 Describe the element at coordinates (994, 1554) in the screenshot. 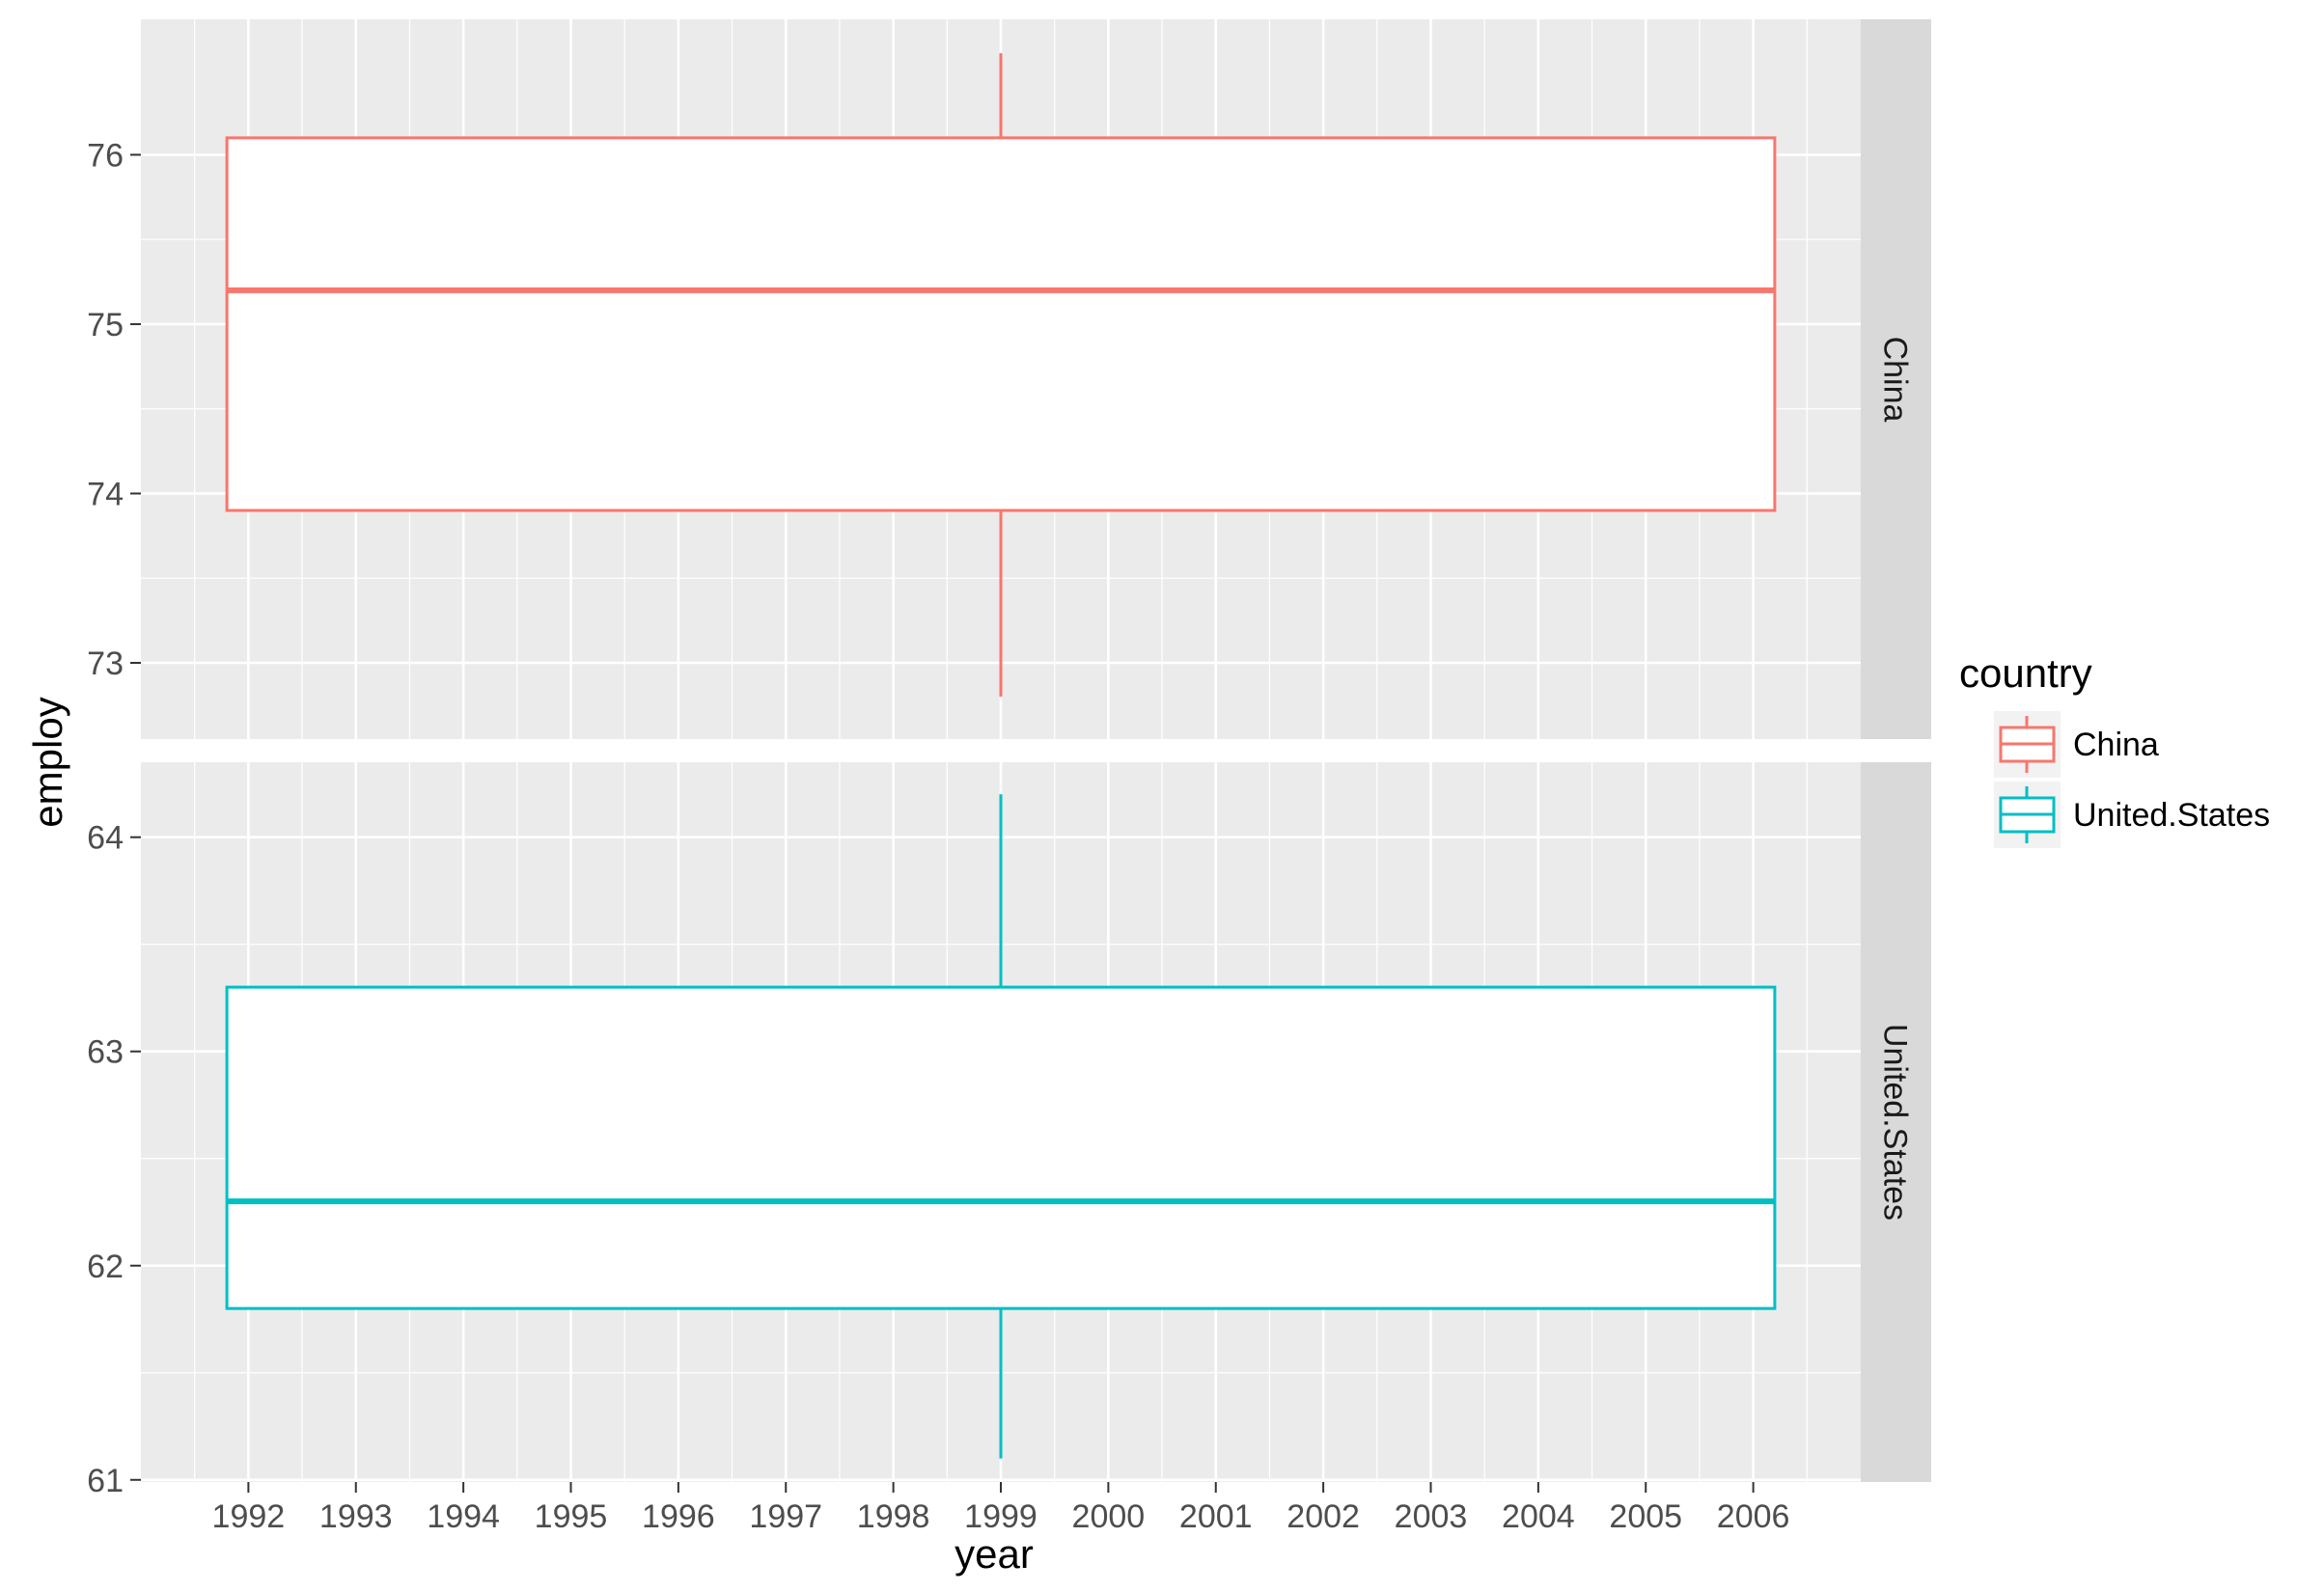

I see `x-axis-title: year` at that location.